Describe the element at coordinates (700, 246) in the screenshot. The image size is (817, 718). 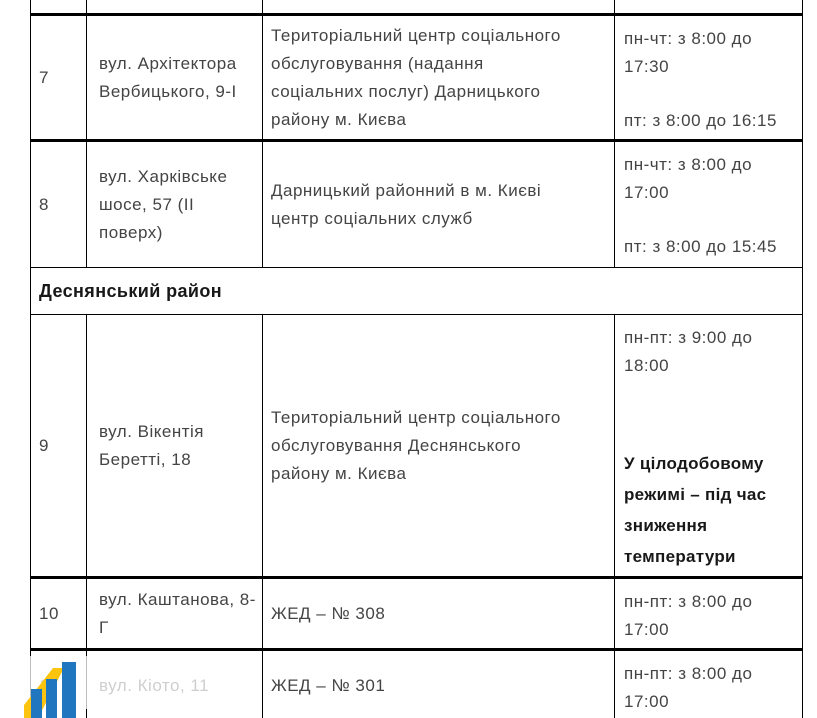
I see `schedule-line-2: пт: з 8:00 до 15:45` at that location.